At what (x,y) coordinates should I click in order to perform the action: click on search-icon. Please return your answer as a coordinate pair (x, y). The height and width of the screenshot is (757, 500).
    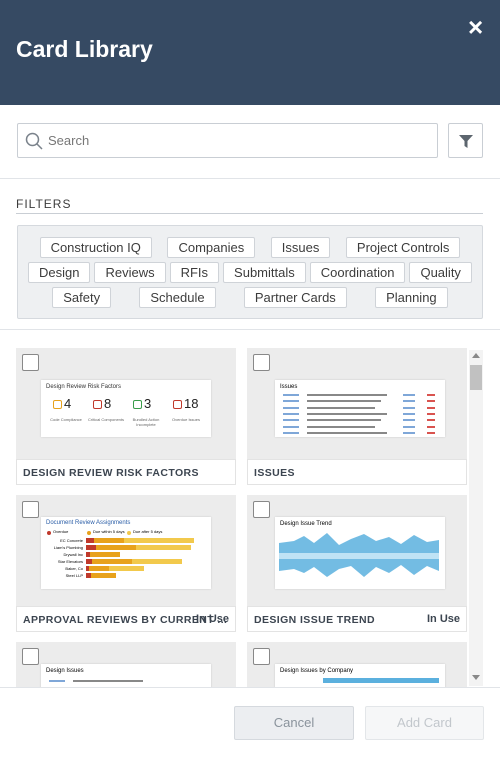
    Looking at the image, I should click on (34, 141).